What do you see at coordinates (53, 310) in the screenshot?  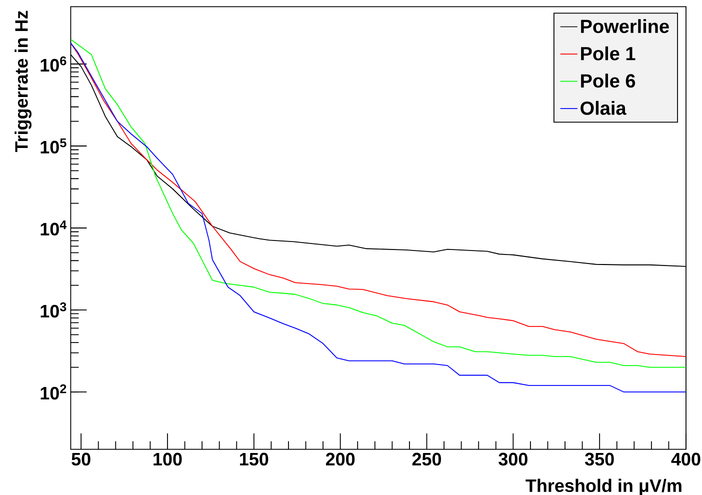 I see `y-tick-label: 10$^{3}$` at bounding box center [53, 310].